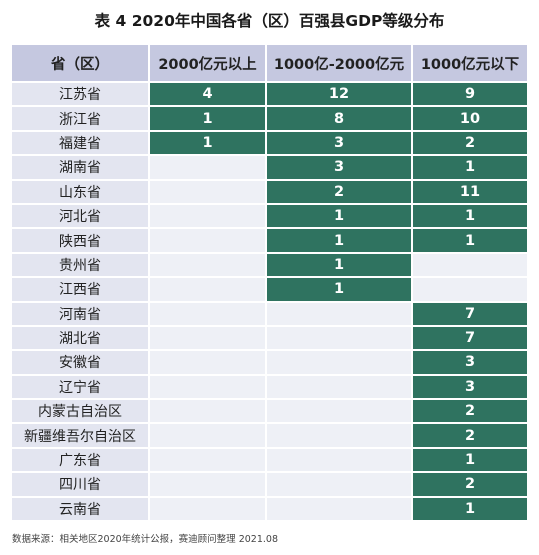 The height and width of the screenshot is (555, 539). Describe the element at coordinates (470, 118) in the screenshot. I see `value-cell: 10` at that location.